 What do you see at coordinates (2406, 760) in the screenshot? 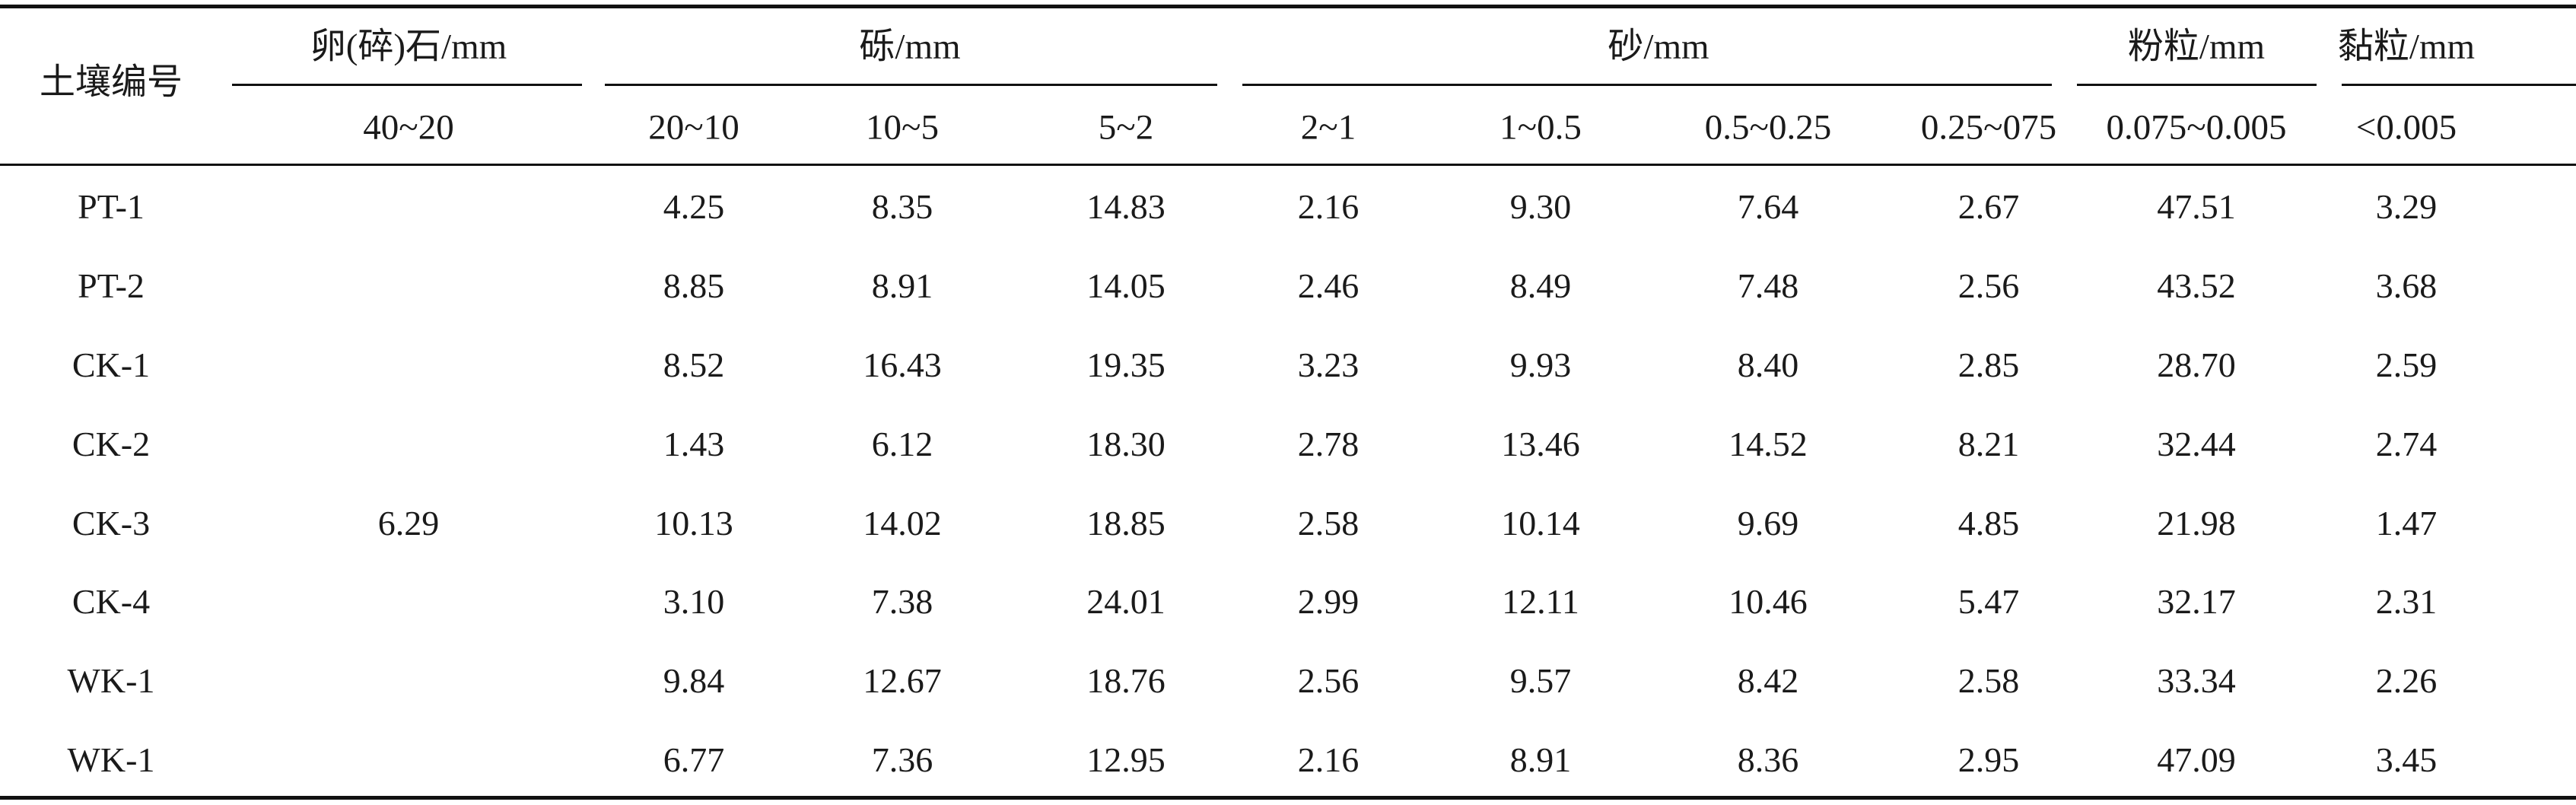
I see `table-cell: 3.45` at bounding box center [2406, 760].